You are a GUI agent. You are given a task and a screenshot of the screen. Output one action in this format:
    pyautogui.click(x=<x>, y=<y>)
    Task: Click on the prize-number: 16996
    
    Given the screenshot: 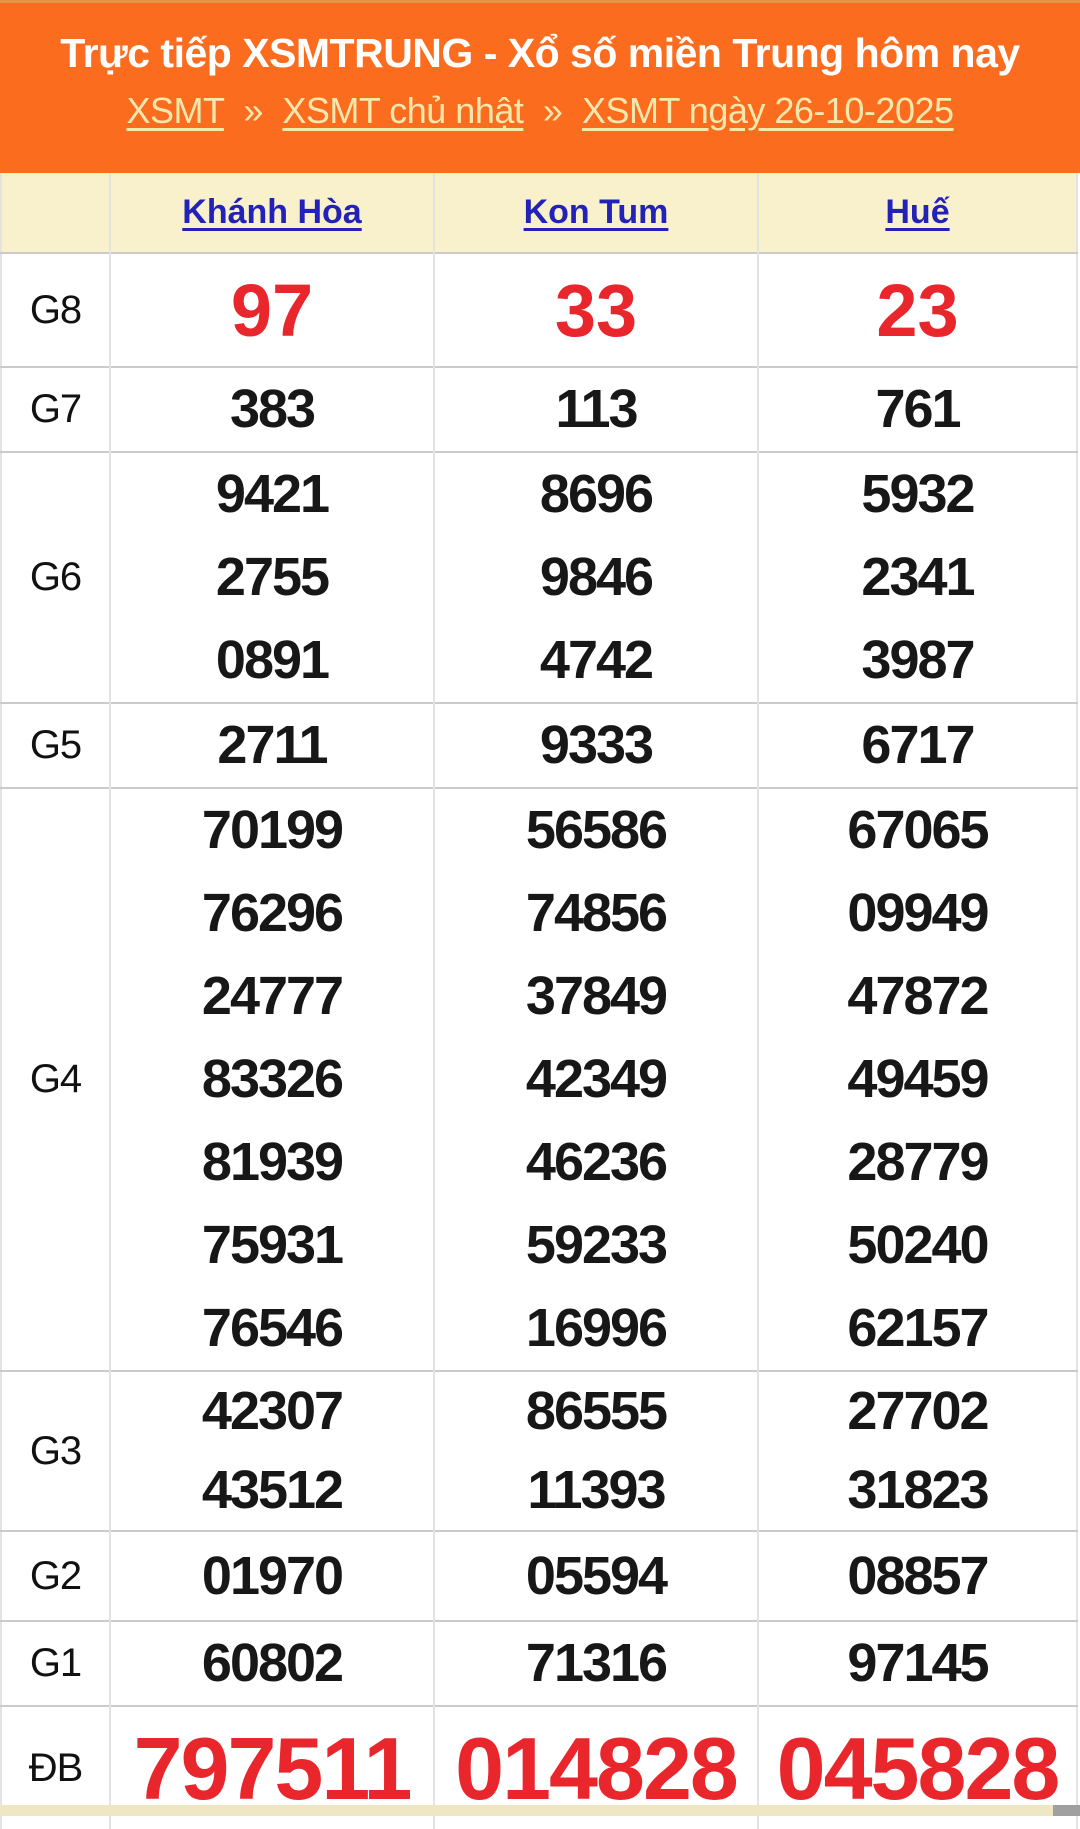 What is the action you would take?
    pyautogui.click(x=596, y=1328)
    